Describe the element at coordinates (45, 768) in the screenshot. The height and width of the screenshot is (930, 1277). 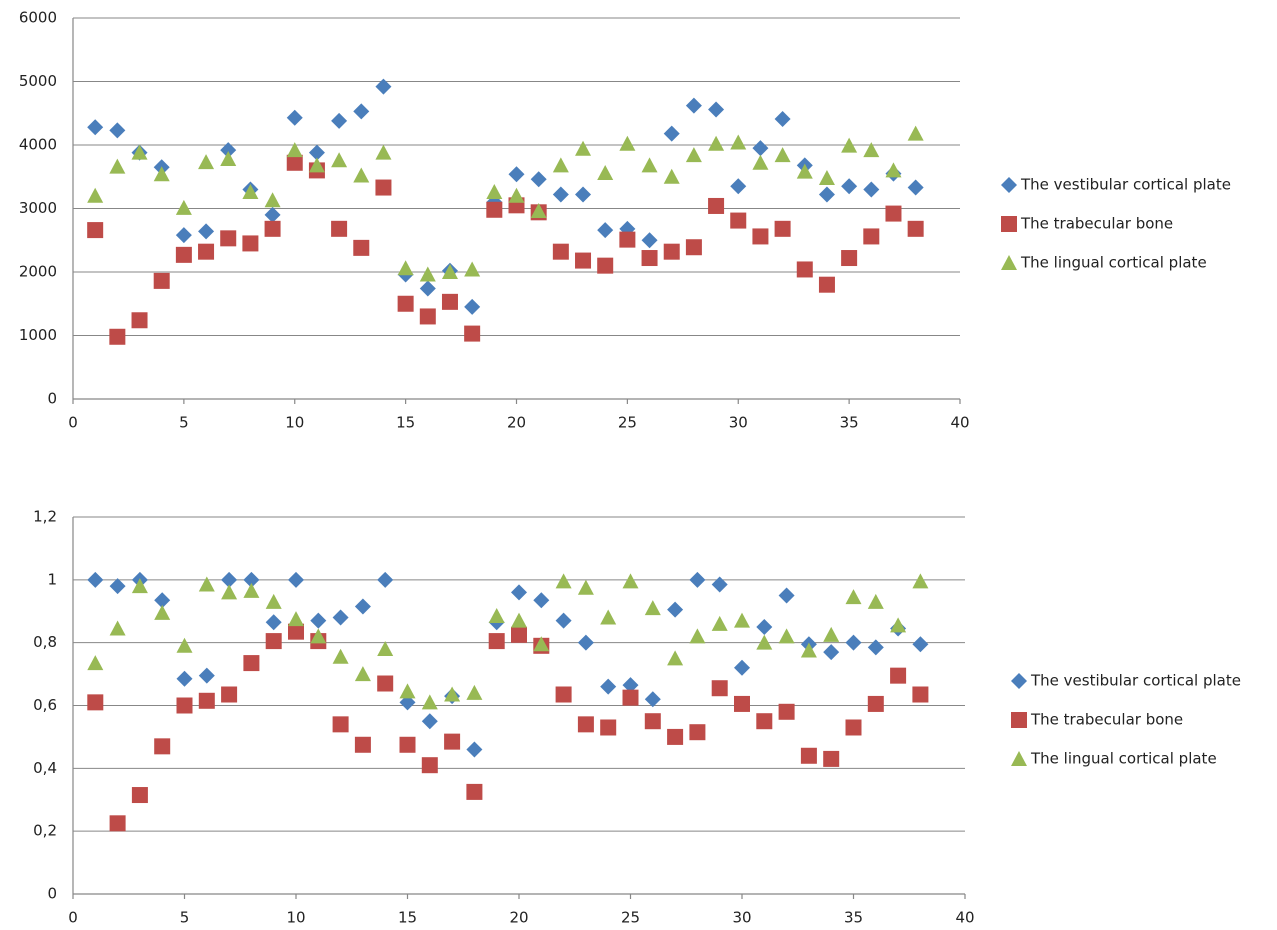
I see `y-tick-label: 0,4` at that location.